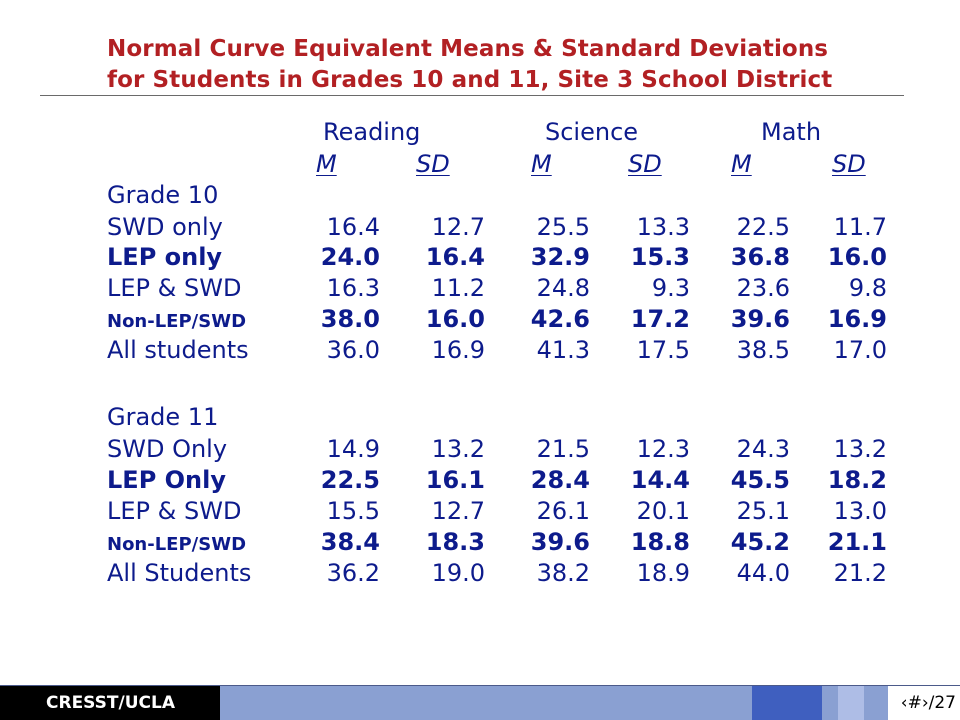  I want to click on value-cell: 45.5, so click(760, 480).